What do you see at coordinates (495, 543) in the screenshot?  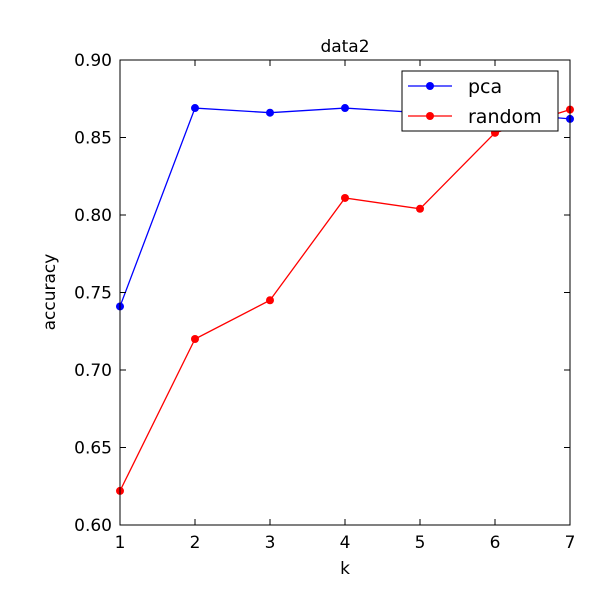 I see `x-tick-label: 6` at bounding box center [495, 543].